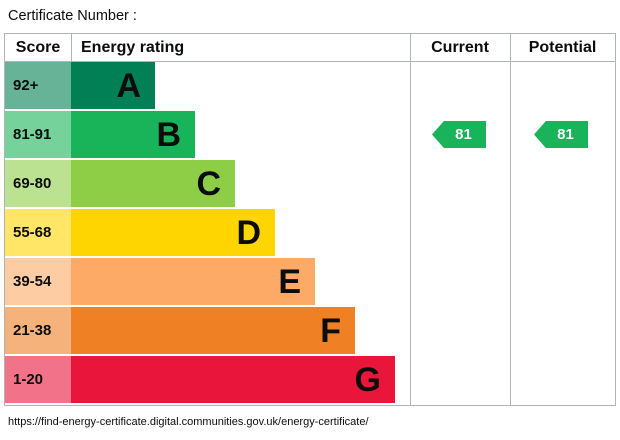 This screenshot has height=440, width=620. What do you see at coordinates (565, 134) in the screenshot?
I see `potential-rating-value: 81` at bounding box center [565, 134].